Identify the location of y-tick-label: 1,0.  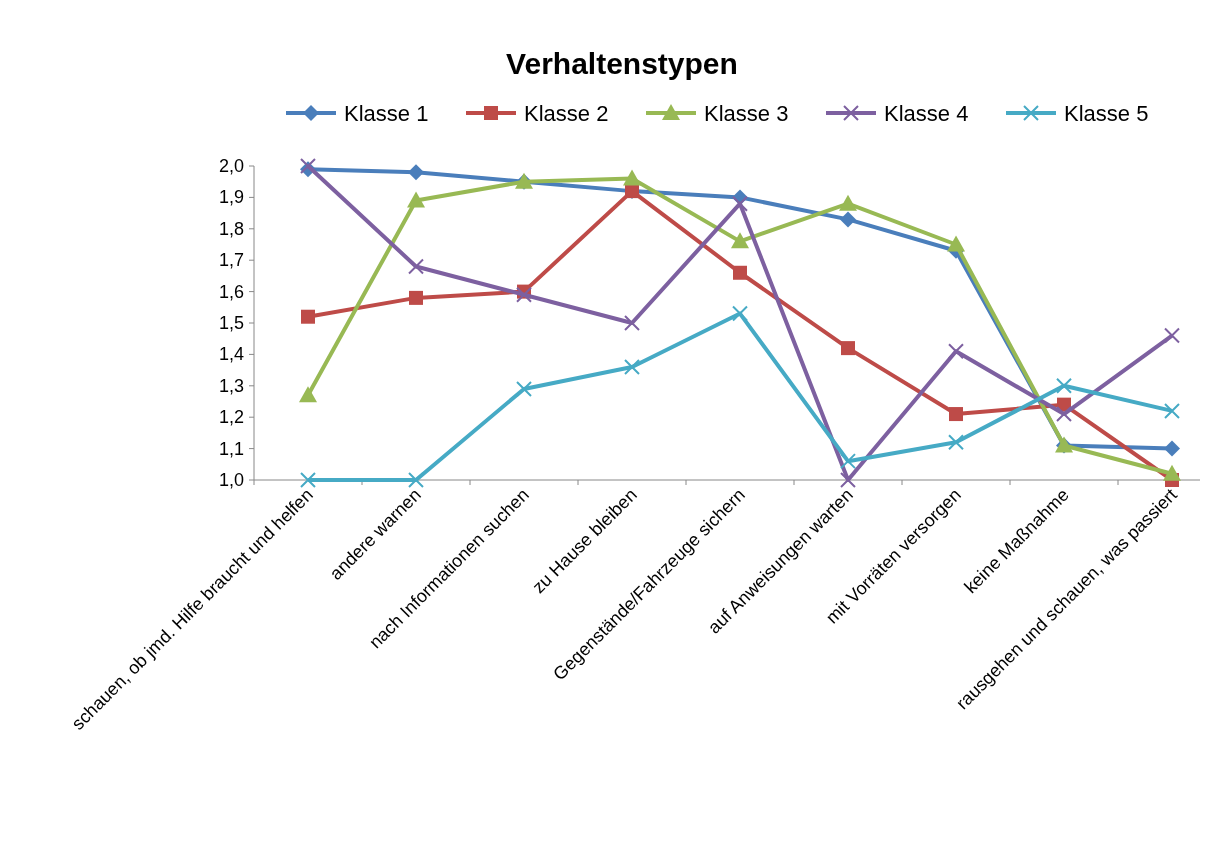
(231, 480).